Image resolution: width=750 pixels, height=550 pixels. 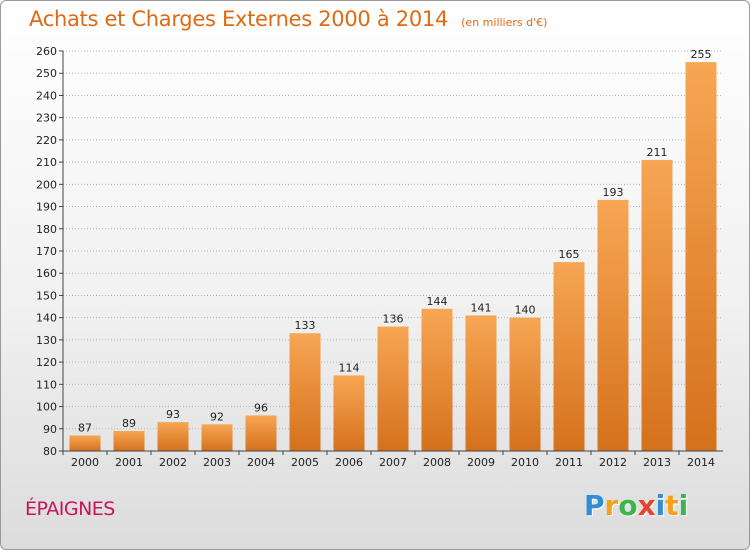 I want to click on chart-title: Achats et Charges Externes 2000 à 2014, so click(x=239, y=19).